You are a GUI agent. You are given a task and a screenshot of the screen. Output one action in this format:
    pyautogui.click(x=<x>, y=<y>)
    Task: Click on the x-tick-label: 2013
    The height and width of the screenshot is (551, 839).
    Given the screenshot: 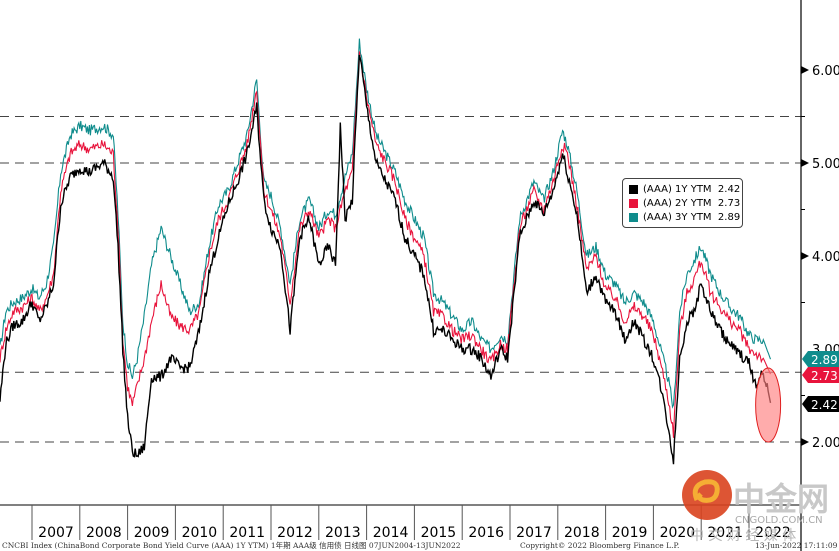 What is the action you would take?
    pyautogui.click(x=343, y=533)
    